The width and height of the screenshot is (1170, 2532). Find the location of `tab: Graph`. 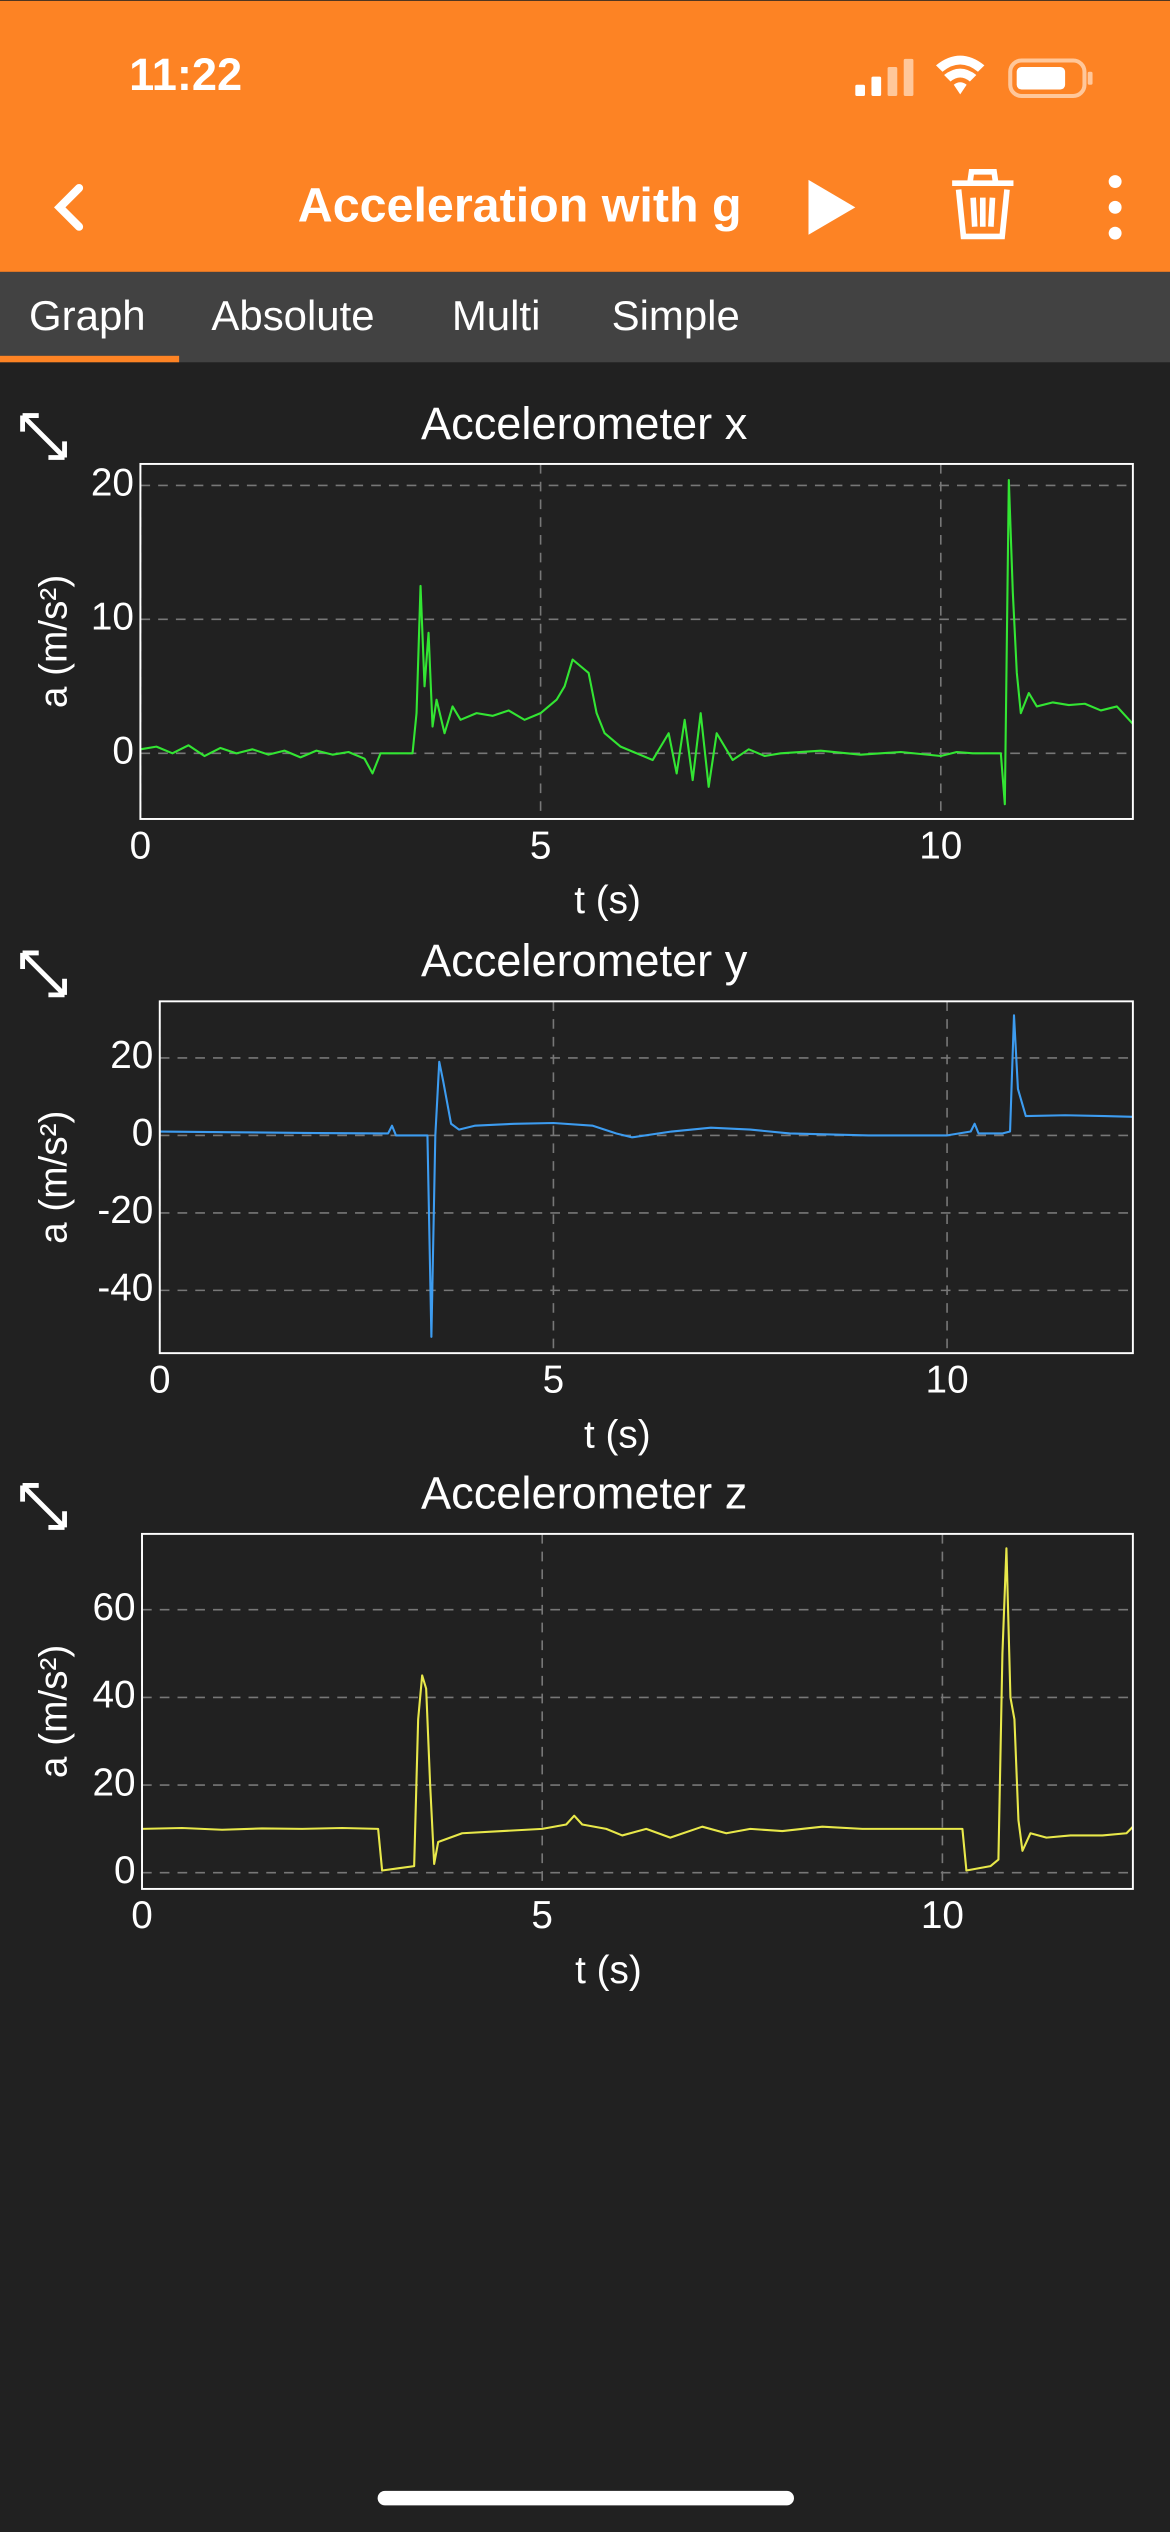

tab: Graph is located at coordinates (87, 315).